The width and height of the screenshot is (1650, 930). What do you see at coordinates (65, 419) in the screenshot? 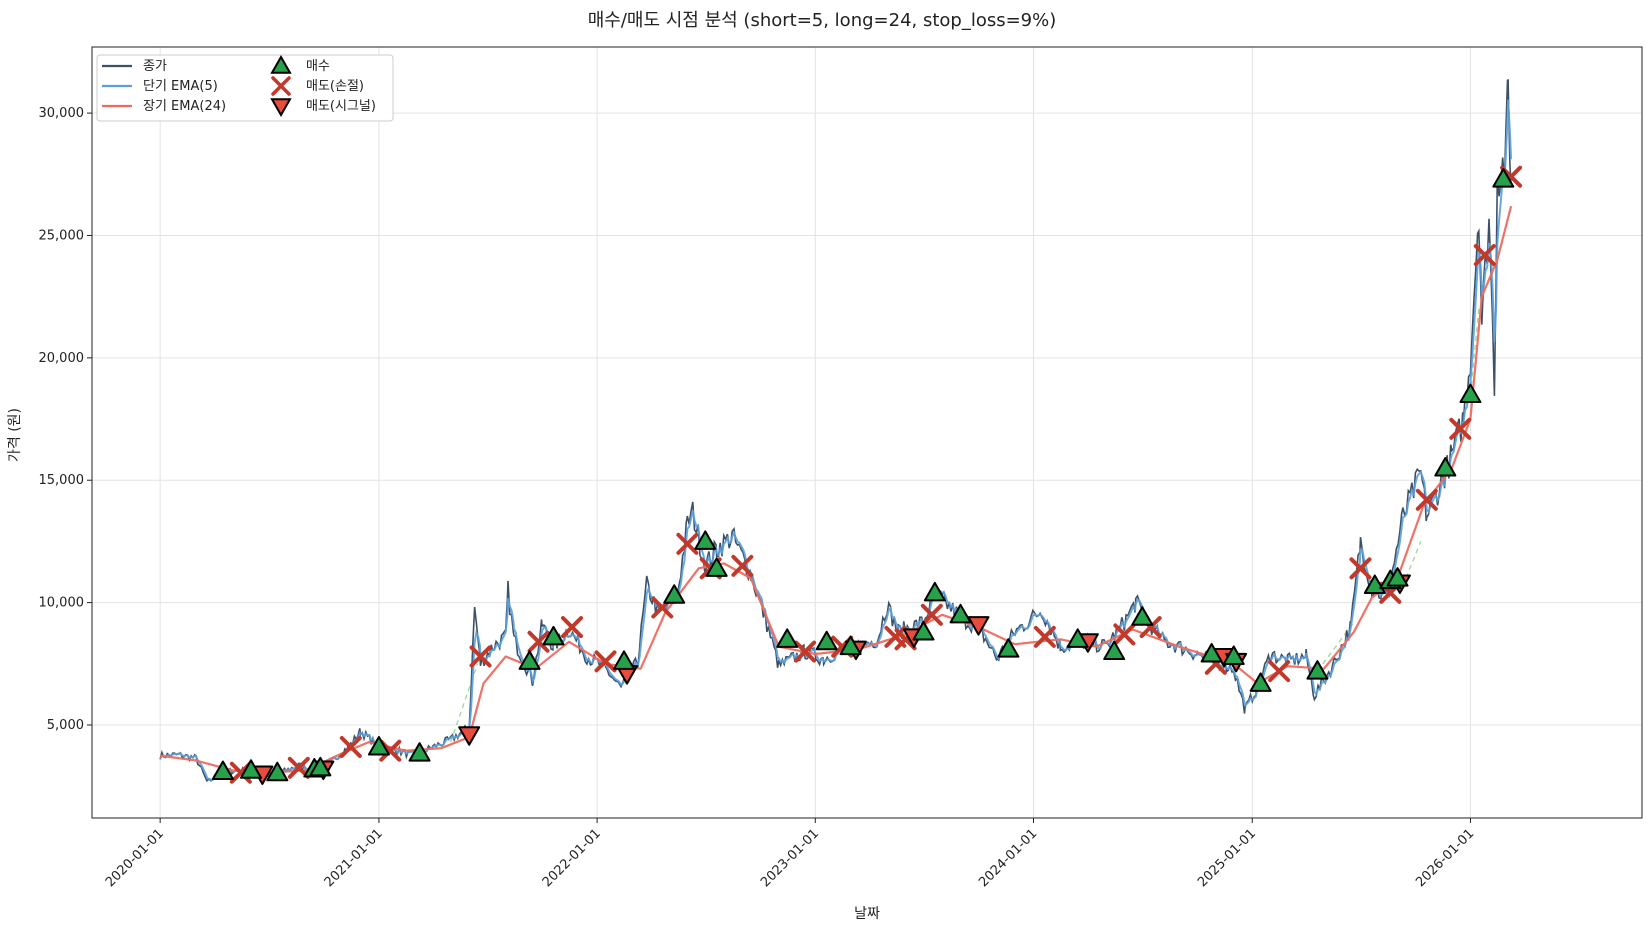
I see `y-axis-ticks: 5,000 10,000 15,000 20,000 25,000 30,000` at bounding box center [65, 419].